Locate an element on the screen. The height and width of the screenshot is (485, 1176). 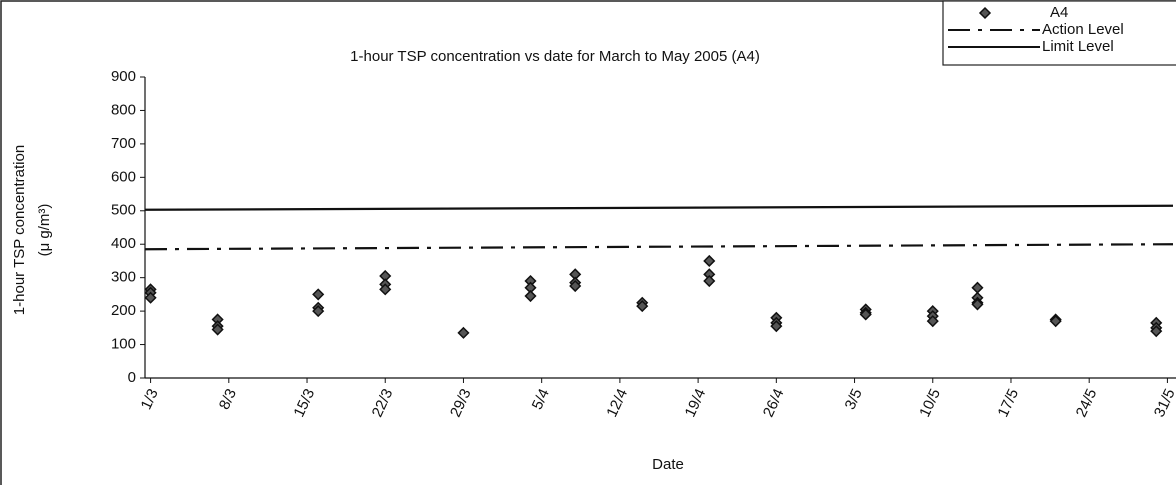
y-tick-label: 100 is located at coordinates (123, 344).